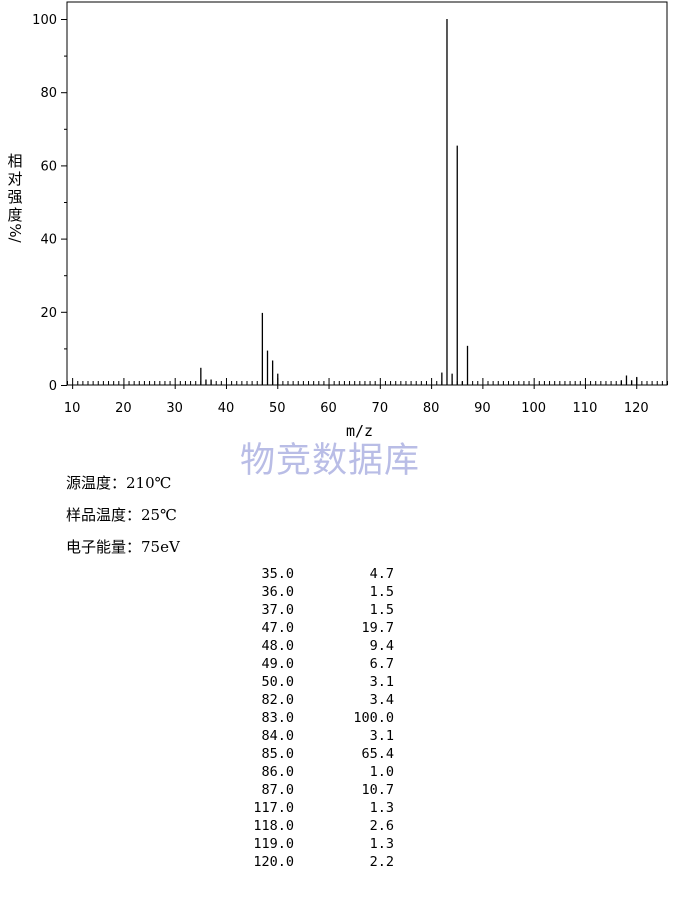 This screenshot has height=907, width=680. What do you see at coordinates (277, 718) in the screenshot?
I see `peak-mz: 83.0` at bounding box center [277, 718].